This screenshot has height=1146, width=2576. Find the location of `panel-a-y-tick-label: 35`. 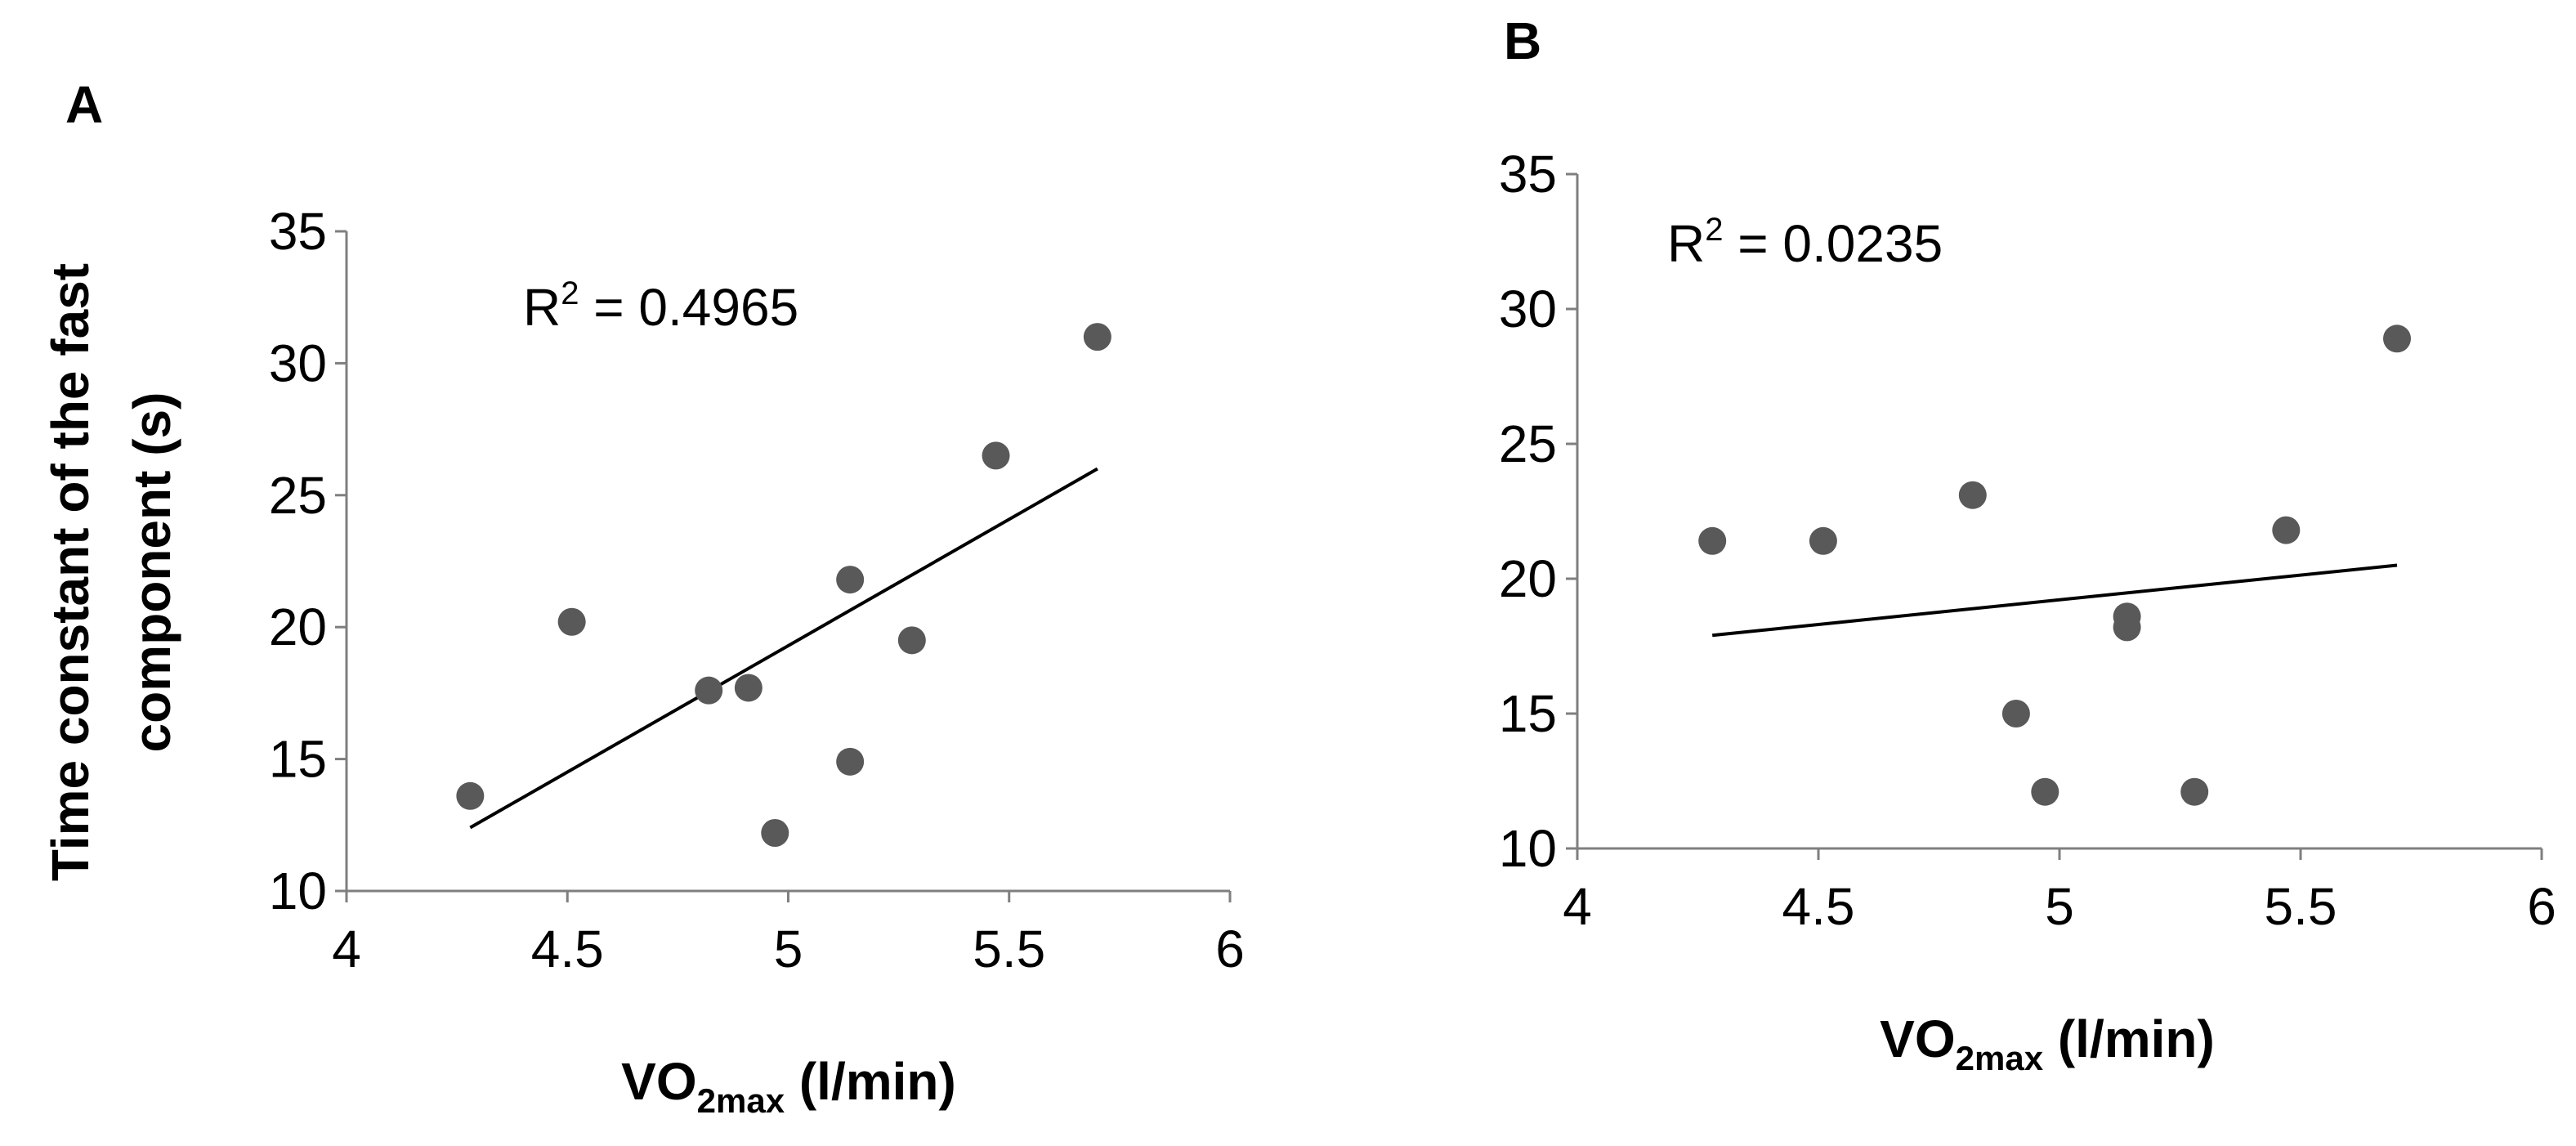

panel-a-y-tick-label: 35 is located at coordinates (298, 232).